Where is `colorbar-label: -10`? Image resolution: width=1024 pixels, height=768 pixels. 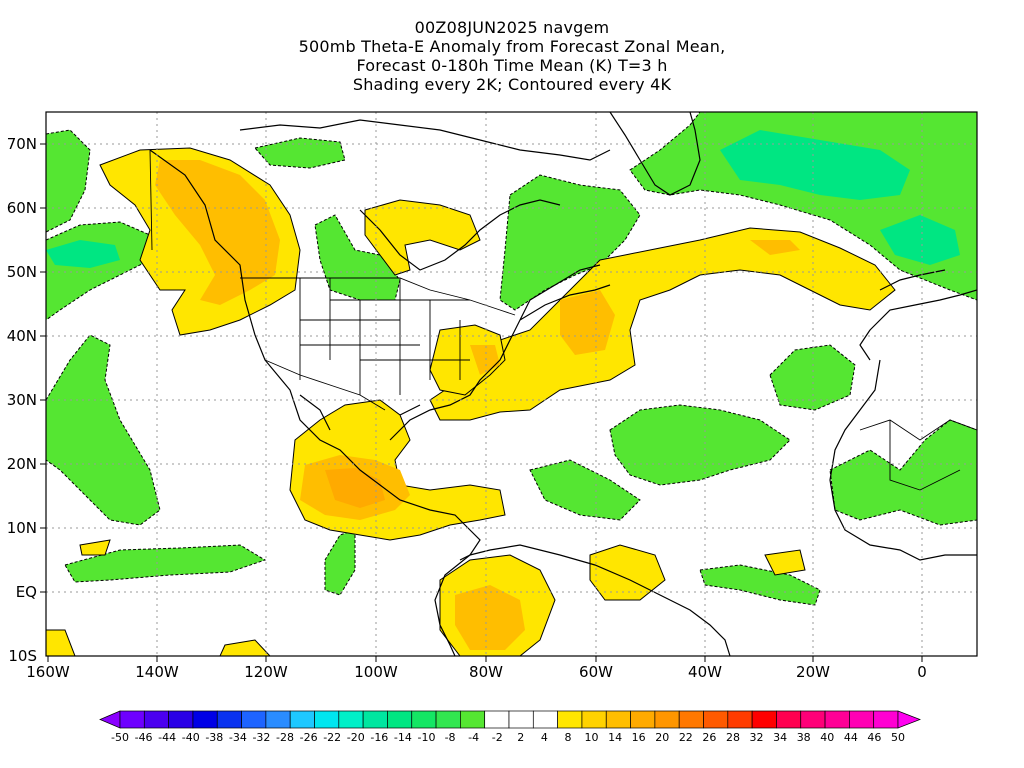 colorbar-label: -10 is located at coordinates (426, 737).